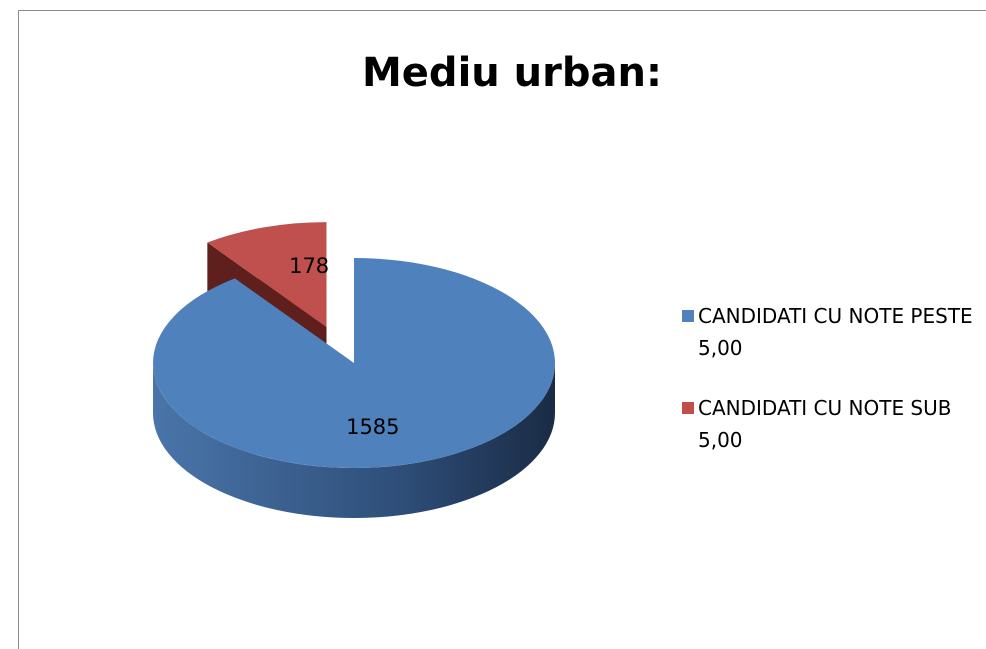  I want to click on chart-title: Mediu urban:, so click(512, 73).